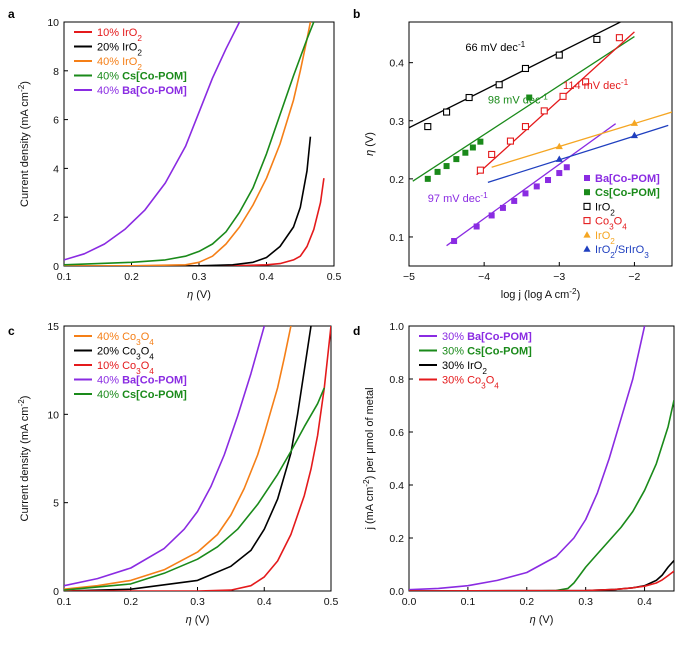 The width and height of the screenshot is (700, 647). Describe the element at coordinates (487, 352) in the screenshot. I see `legend-entry: 30% Cs[Co-POM]` at that location.